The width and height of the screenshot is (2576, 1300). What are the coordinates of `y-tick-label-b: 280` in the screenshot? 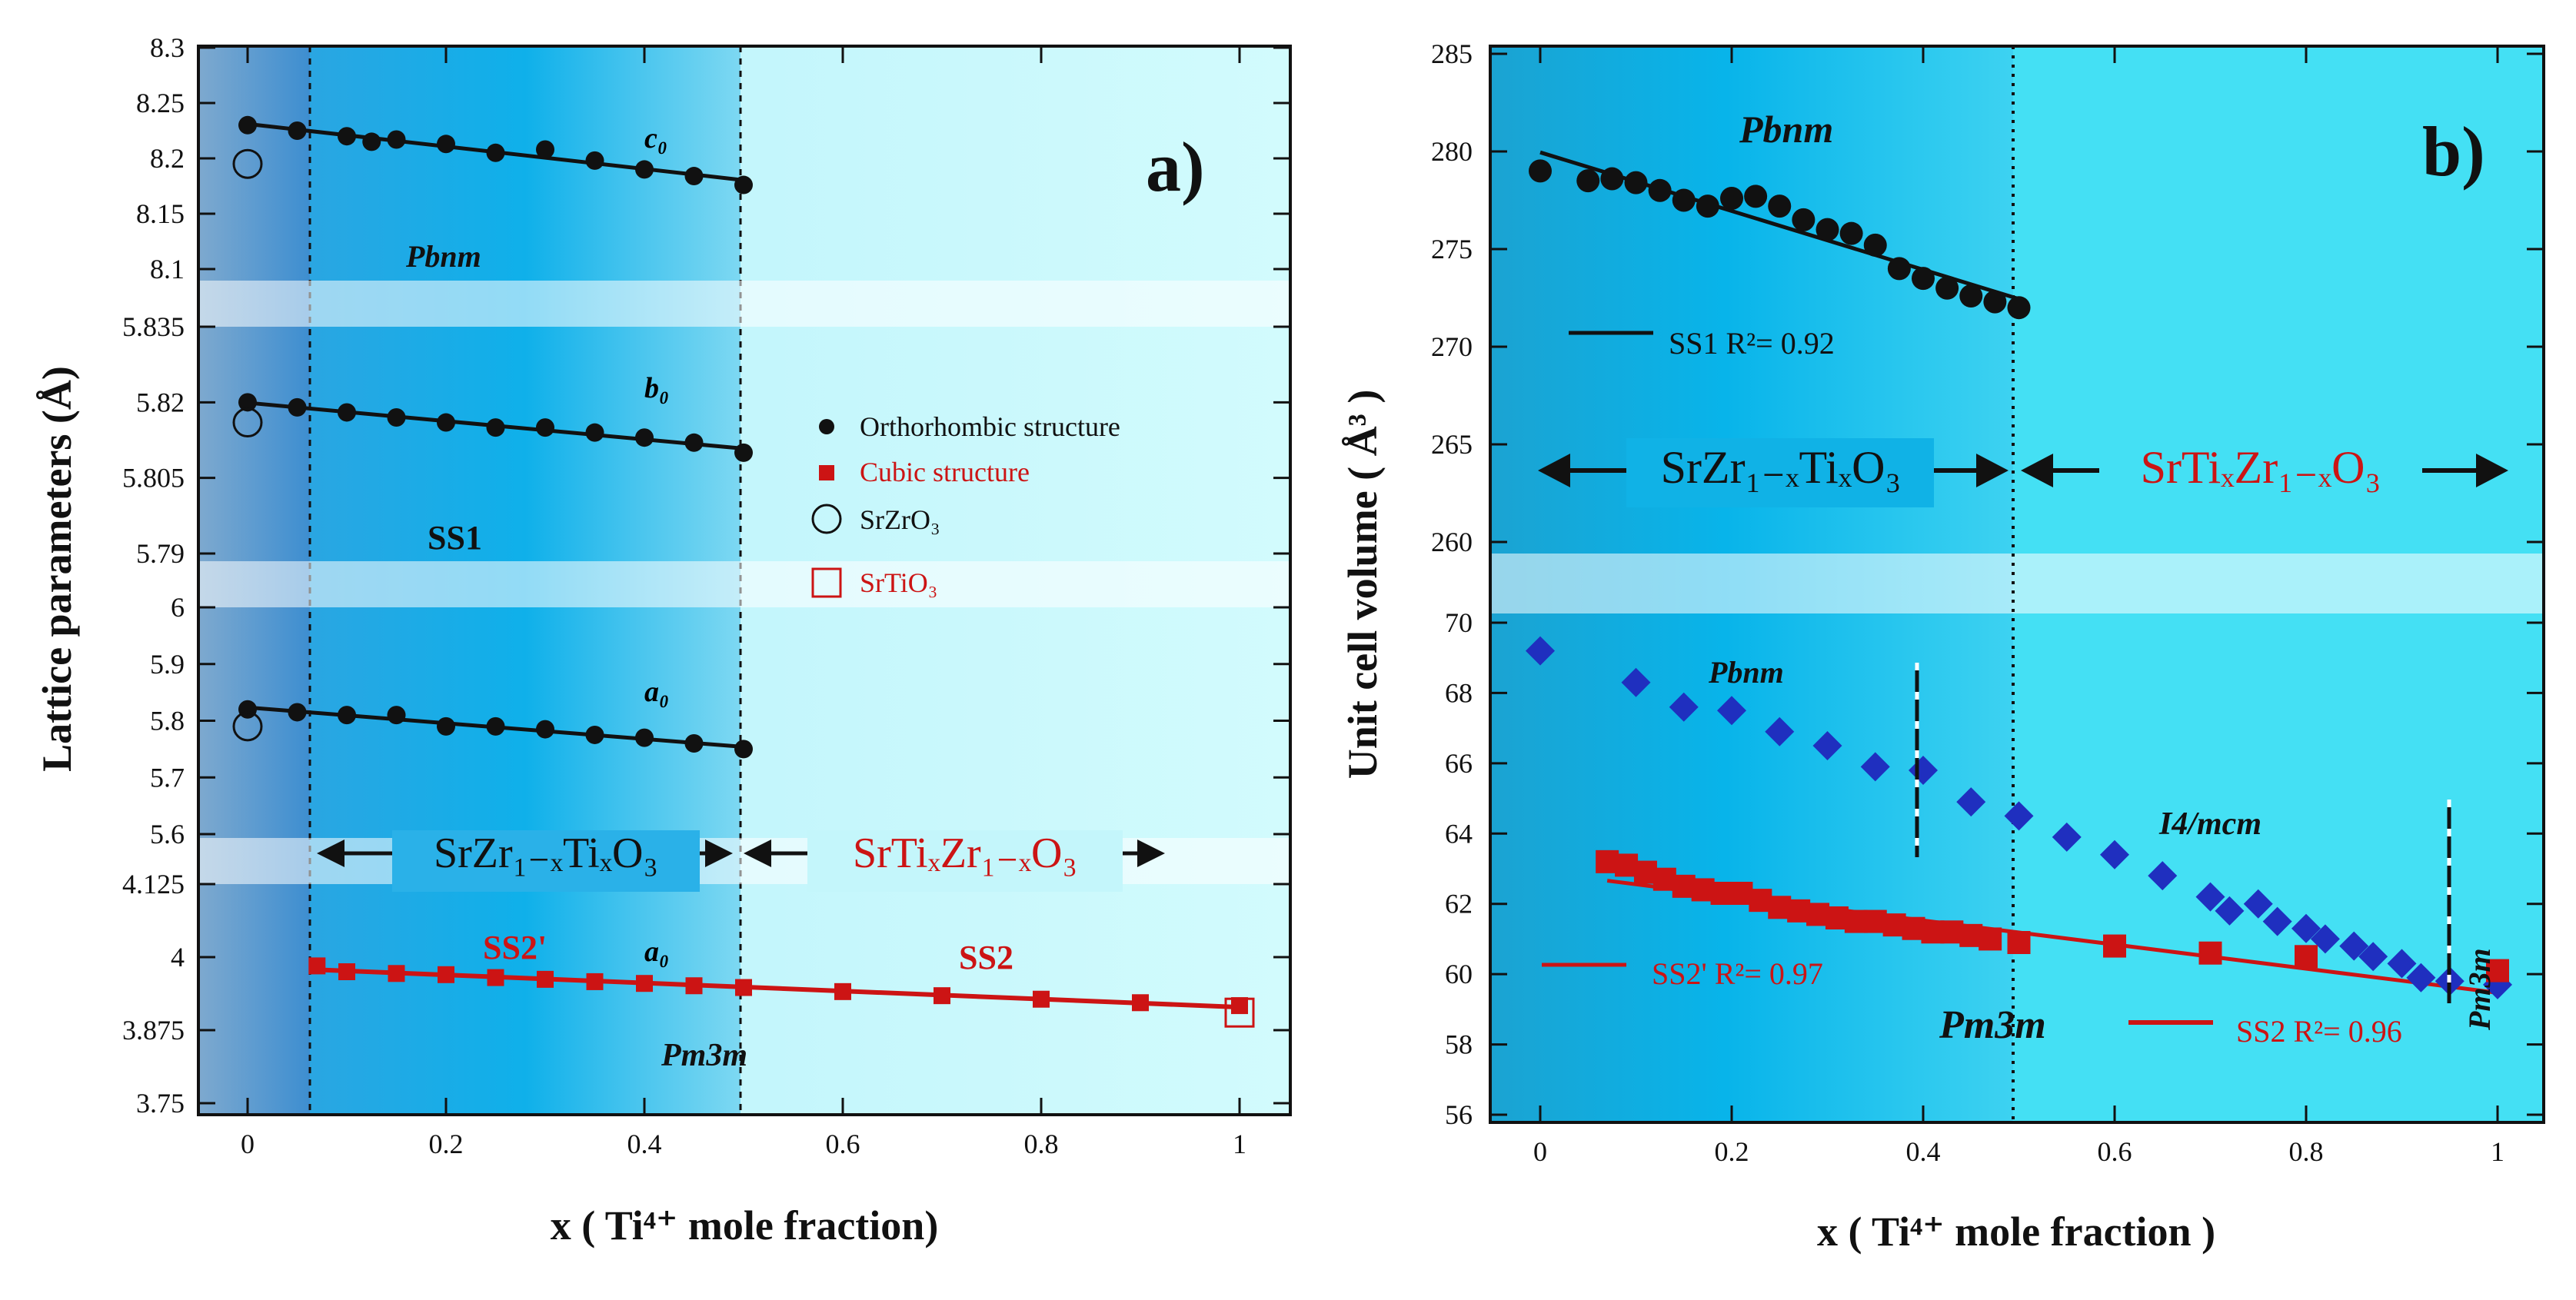 It's located at (1452, 151).